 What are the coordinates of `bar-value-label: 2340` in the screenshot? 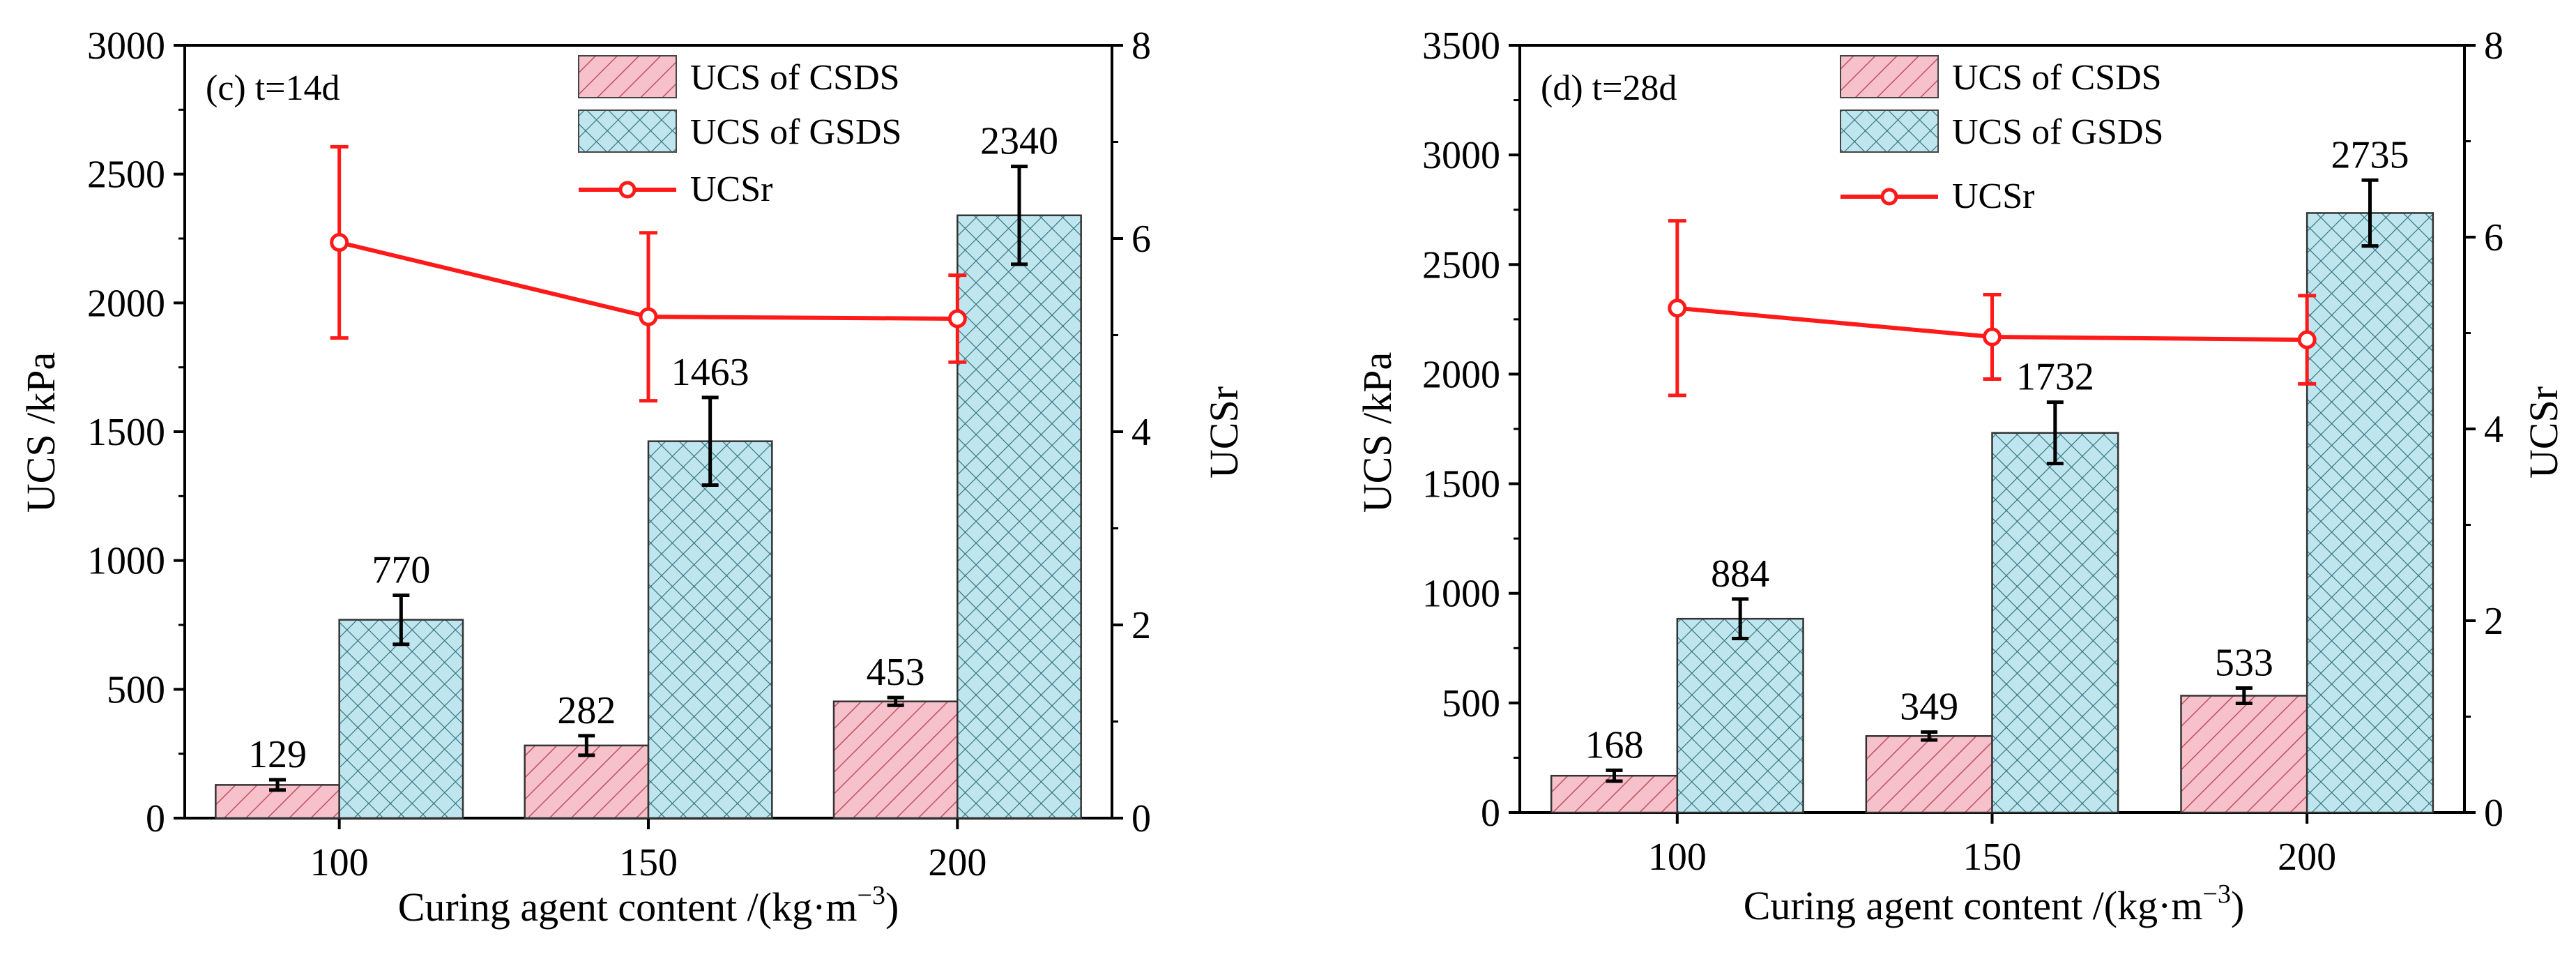 It's located at (1019, 141).